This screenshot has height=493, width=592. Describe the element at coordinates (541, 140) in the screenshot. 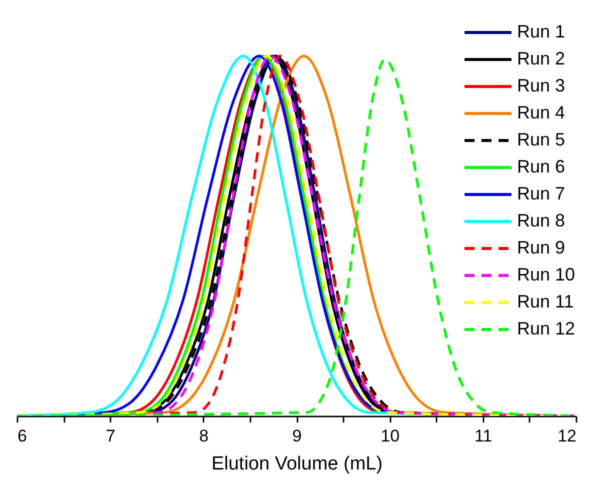

I see `legend-label: Run 5` at that location.